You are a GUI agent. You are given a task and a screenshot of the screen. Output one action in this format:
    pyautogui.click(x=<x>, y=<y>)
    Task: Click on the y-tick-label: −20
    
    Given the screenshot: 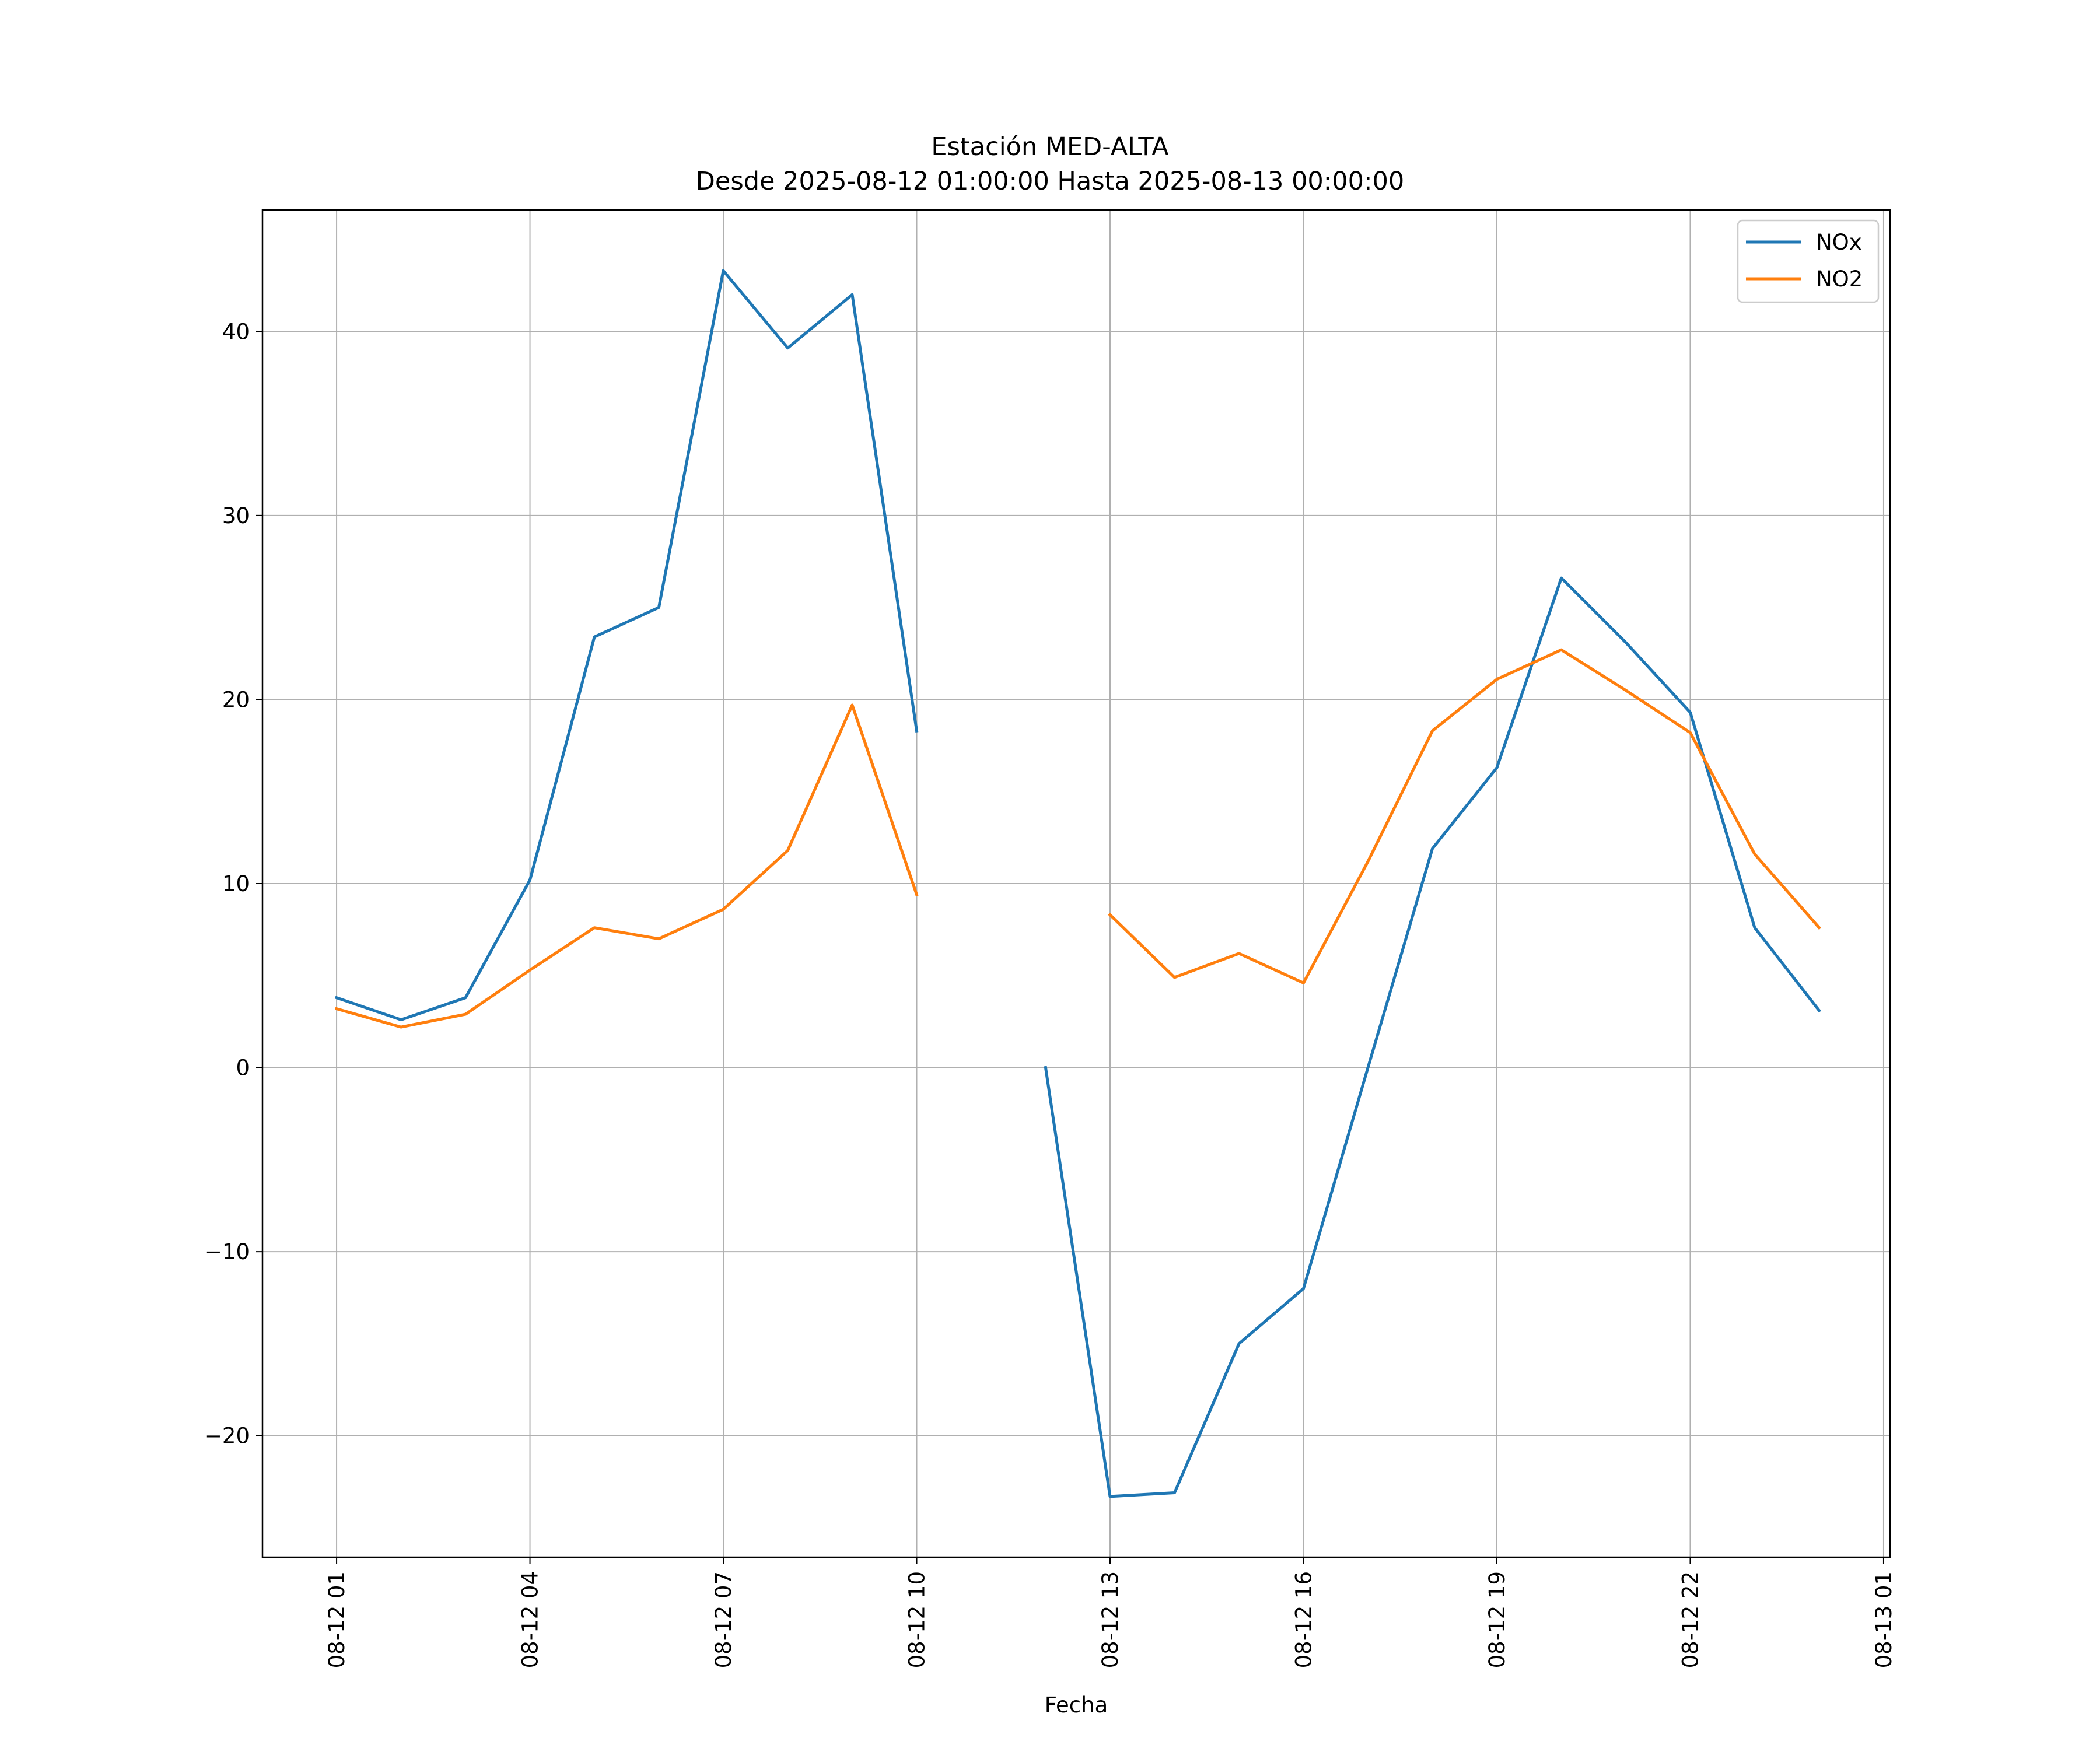 What is the action you would take?
    pyautogui.click(x=227, y=1436)
    